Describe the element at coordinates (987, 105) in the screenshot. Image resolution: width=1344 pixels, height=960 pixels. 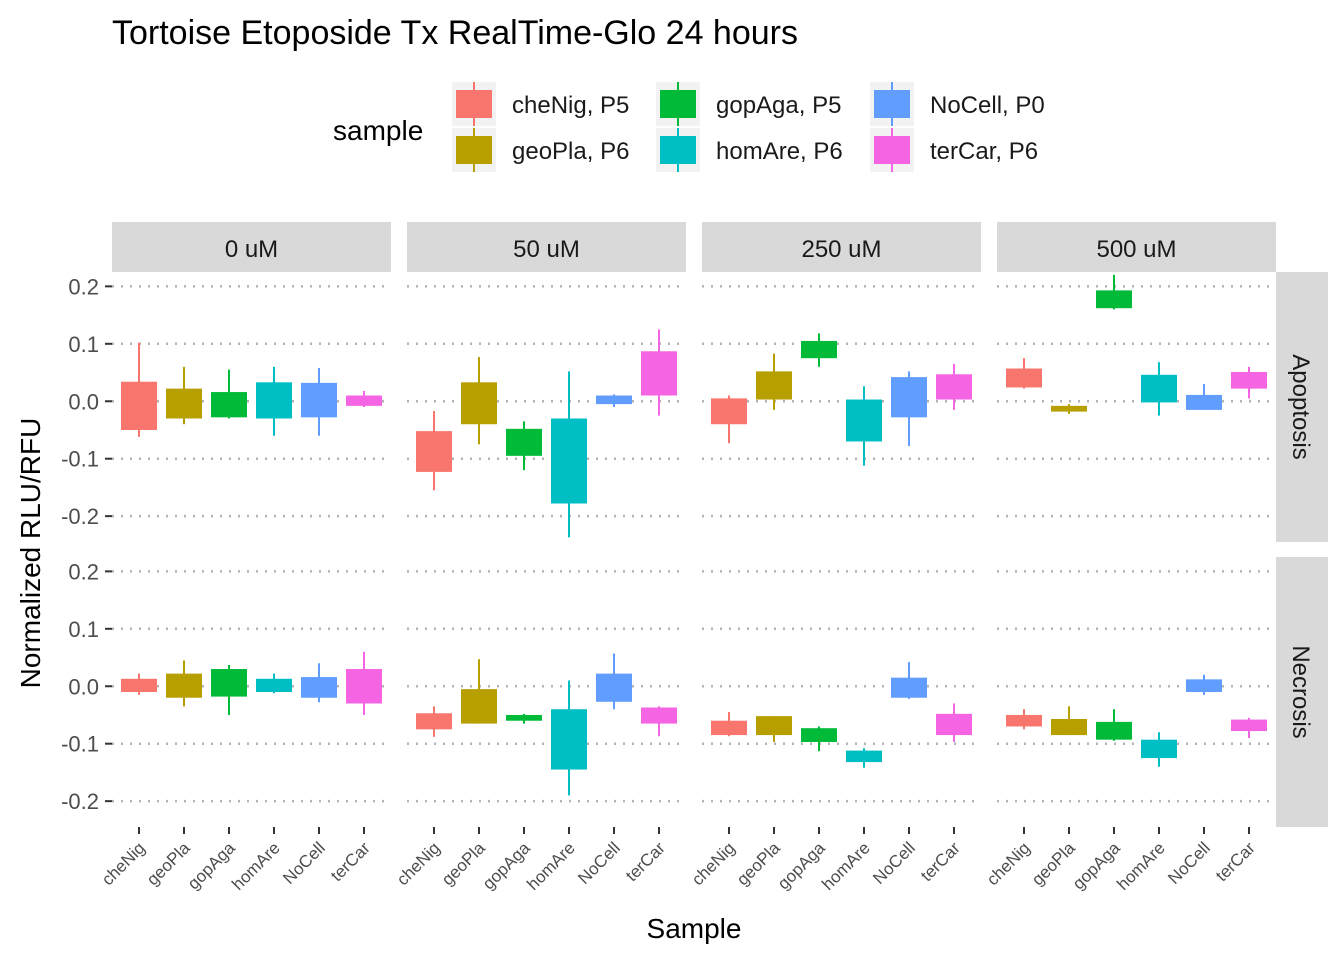
I see `legend-label: NoCell, P0` at that location.